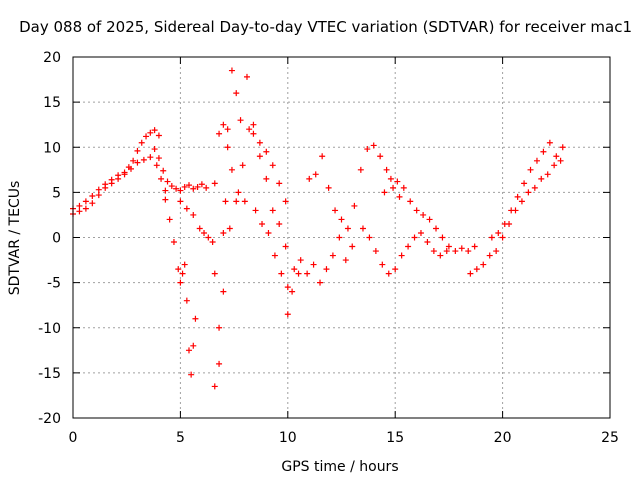 The height and width of the screenshot is (480, 640). What do you see at coordinates (288, 438) in the screenshot?
I see `x-tick-label: 10` at bounding box center [288, 438].